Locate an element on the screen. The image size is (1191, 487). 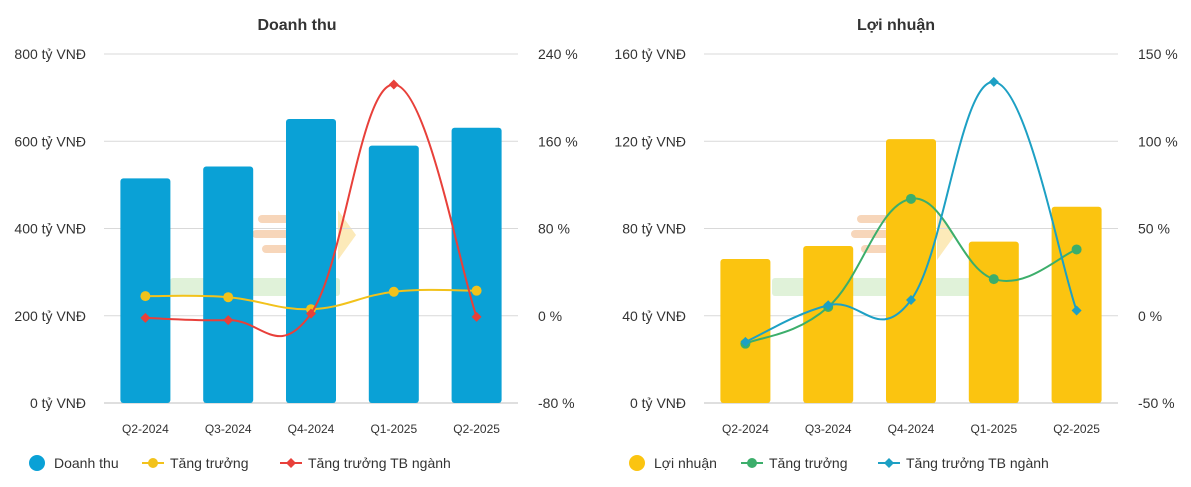
right-axis-ticks: -80 % 0 % 80 % 160 % 240 % is located at coordinates (558, 228).